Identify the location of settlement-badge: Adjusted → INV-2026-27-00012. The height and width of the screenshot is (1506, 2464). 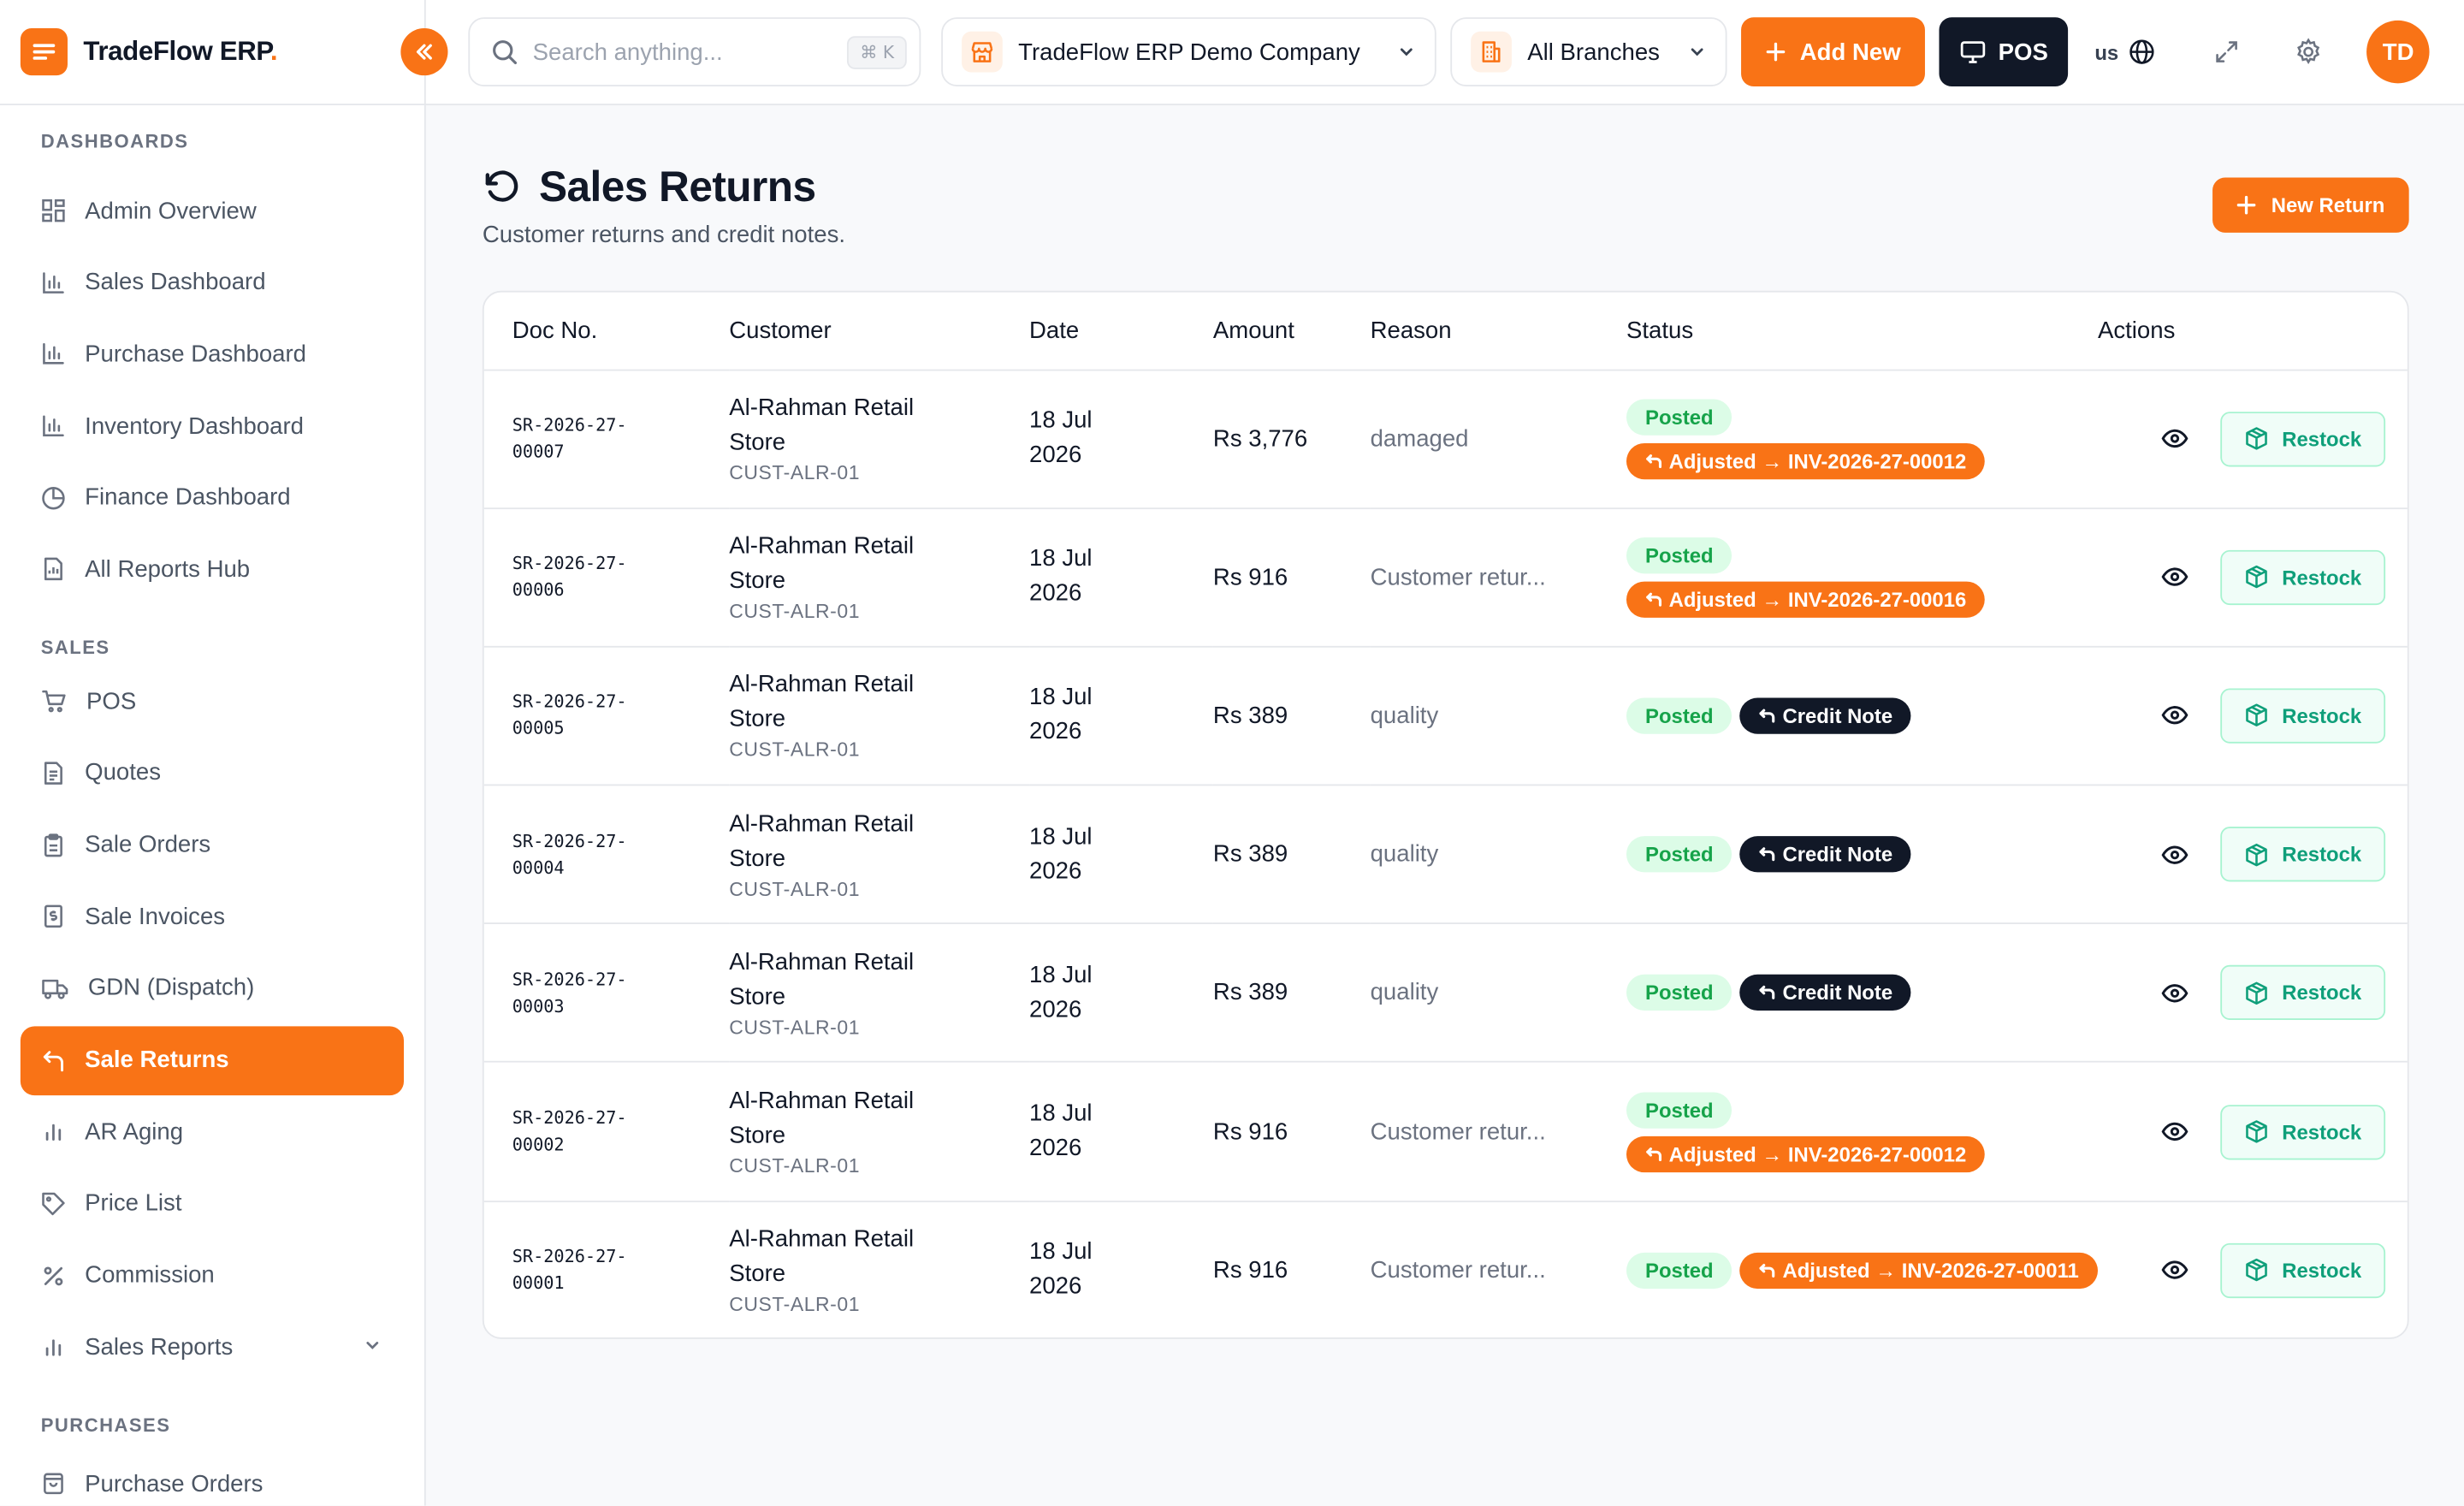
(1806, 1154).